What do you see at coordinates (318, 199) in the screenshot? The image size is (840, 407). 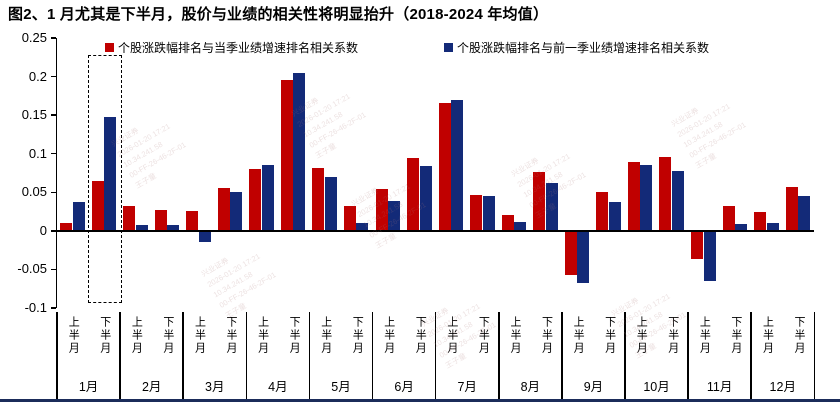 I see `bar-red-5月上半月` at bounding box center [318, 199].